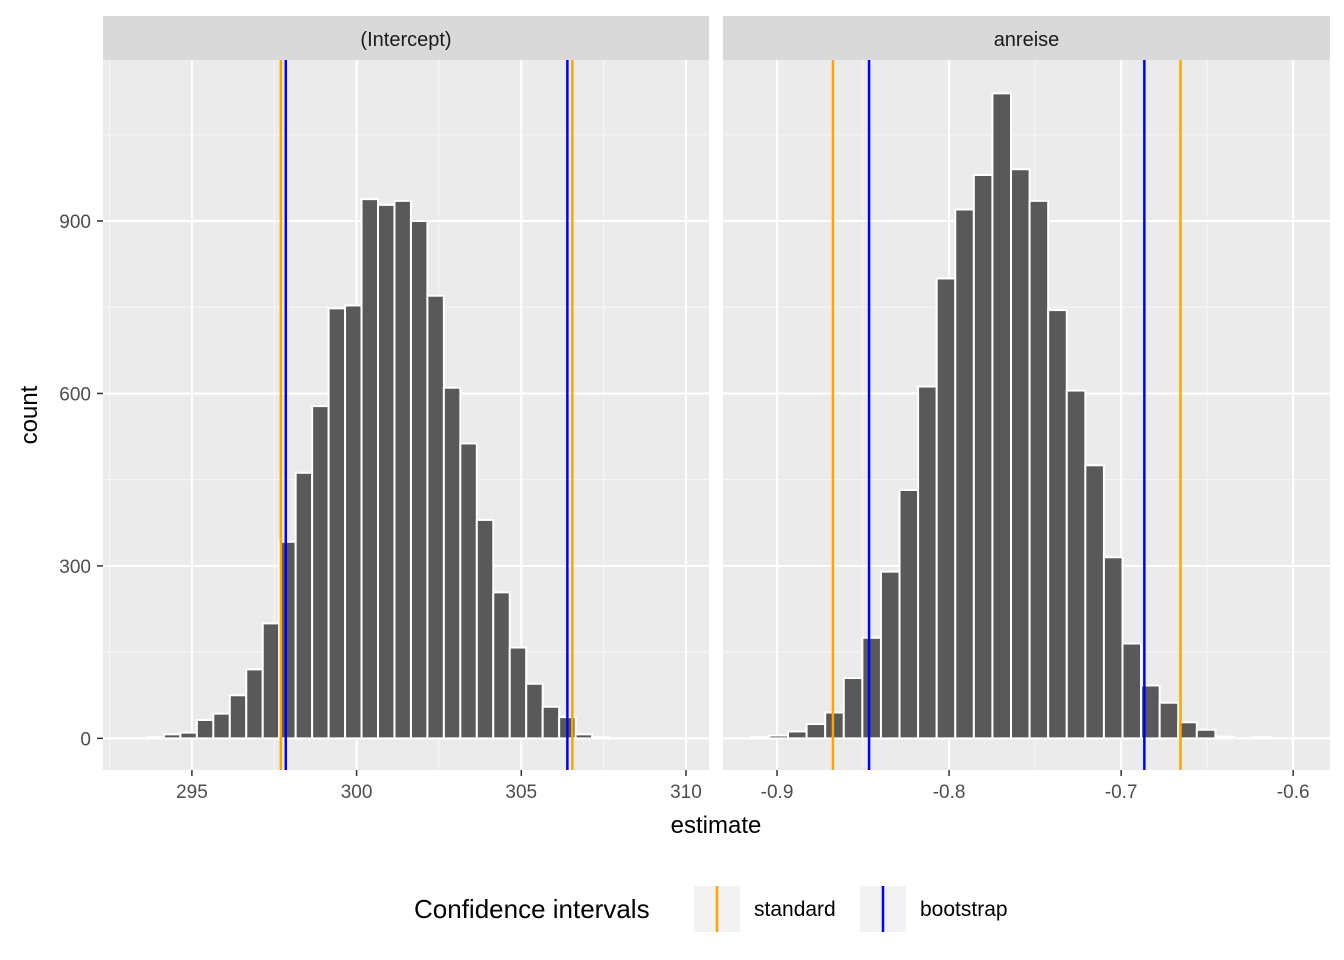 Image resolution: width=1344 pixels, height=960 pixels. I want to click on x-tick-label: -0.7, so click(1121, 792).